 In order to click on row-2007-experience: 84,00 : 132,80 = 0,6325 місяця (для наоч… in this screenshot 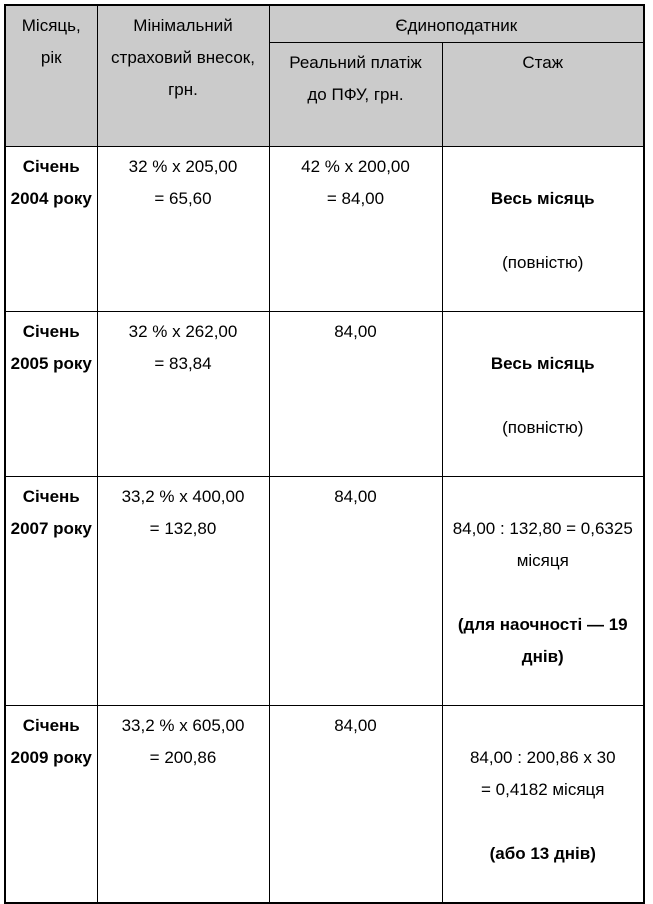, I will do `click(543, 591)`.